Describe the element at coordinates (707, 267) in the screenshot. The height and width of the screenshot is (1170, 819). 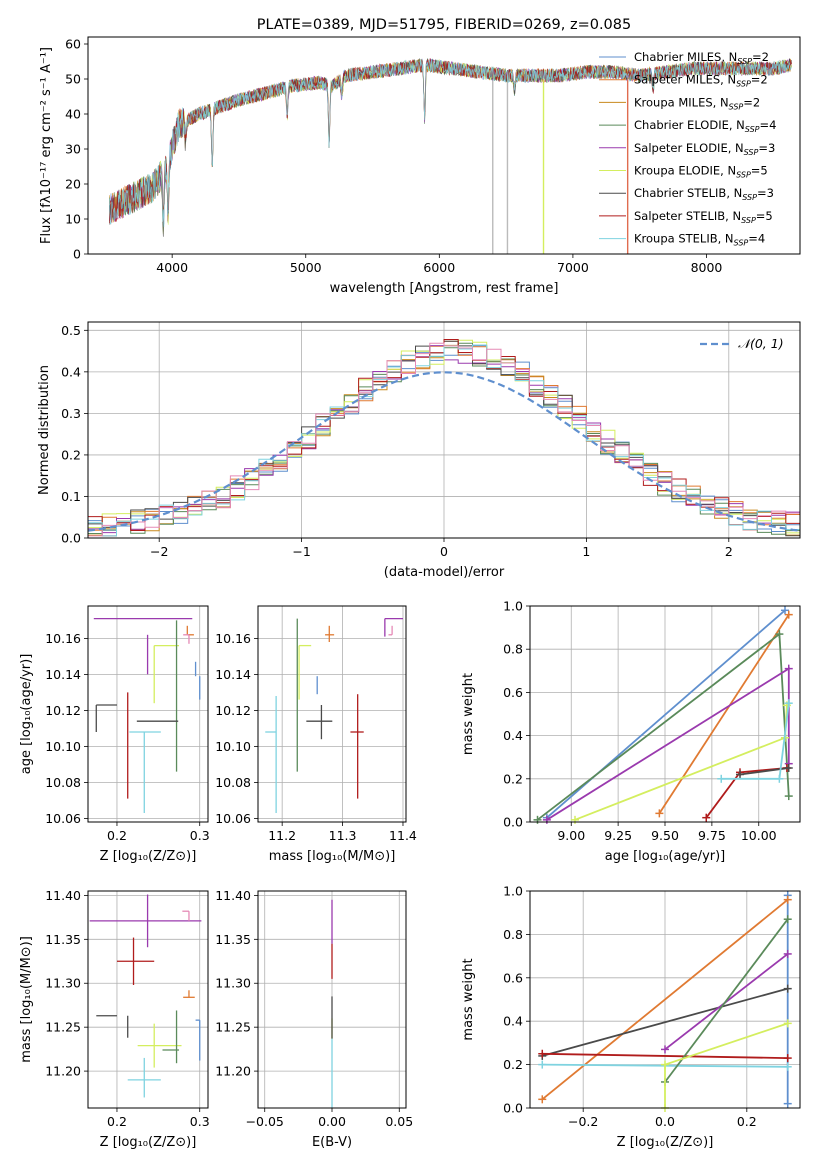
I see `x-tick-label: 8000` at that location.